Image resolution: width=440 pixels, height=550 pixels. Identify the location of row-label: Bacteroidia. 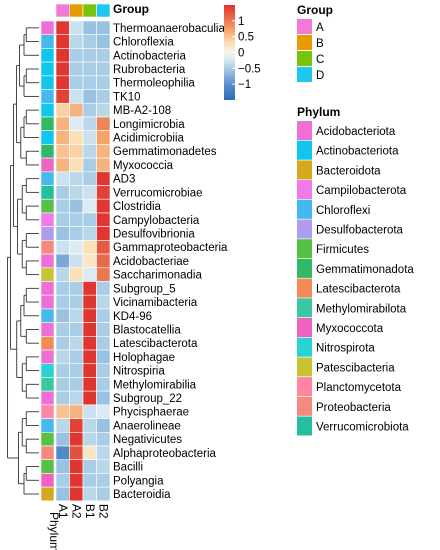
(142, 495).